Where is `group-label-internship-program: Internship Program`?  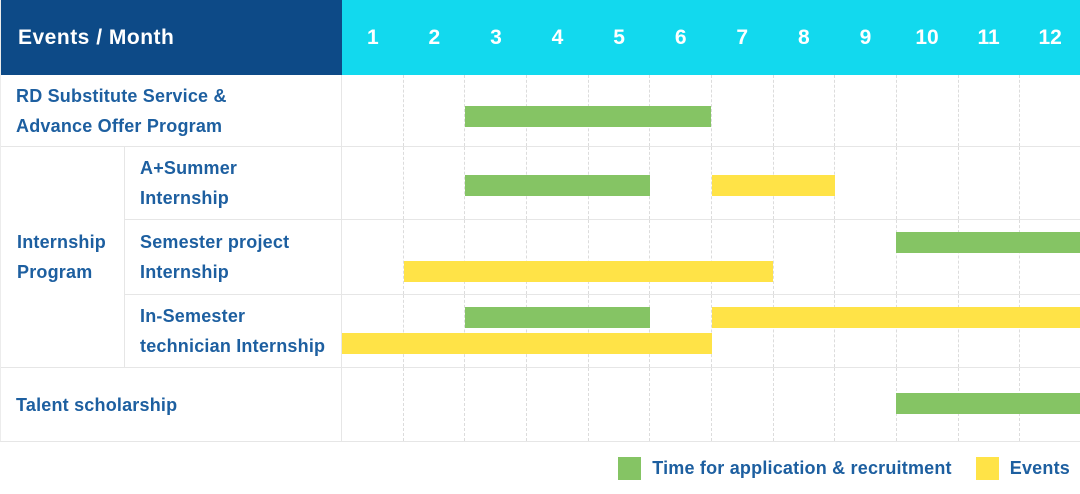 group-label-internship-program: Internship Program is located at coordinates (63, 257).